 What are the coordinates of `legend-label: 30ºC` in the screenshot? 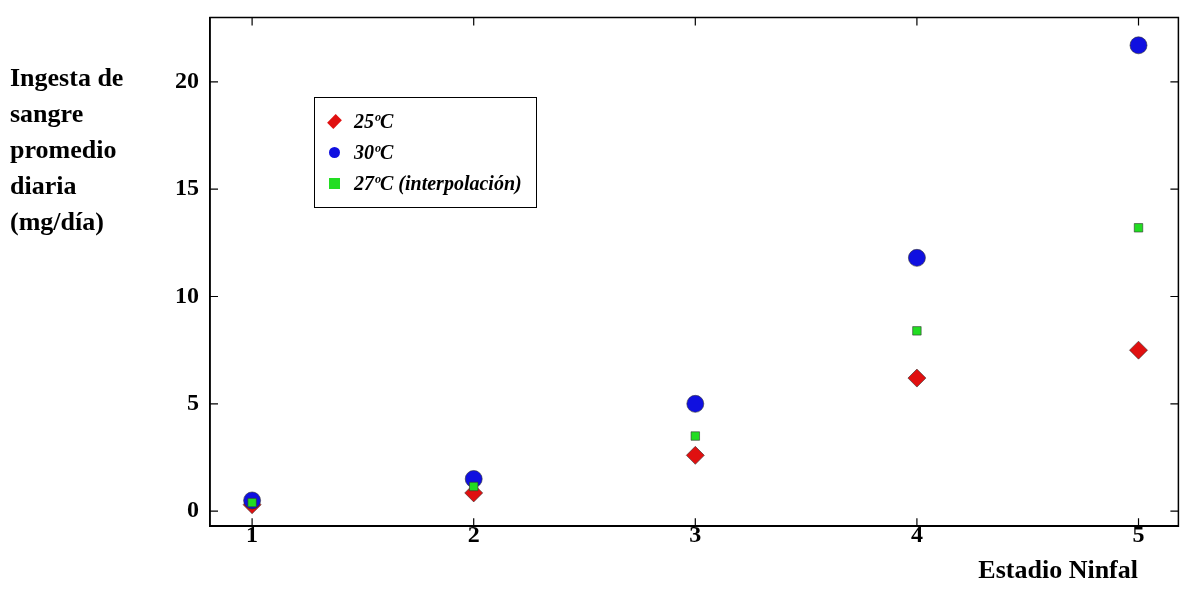 It's located at (374, 153).